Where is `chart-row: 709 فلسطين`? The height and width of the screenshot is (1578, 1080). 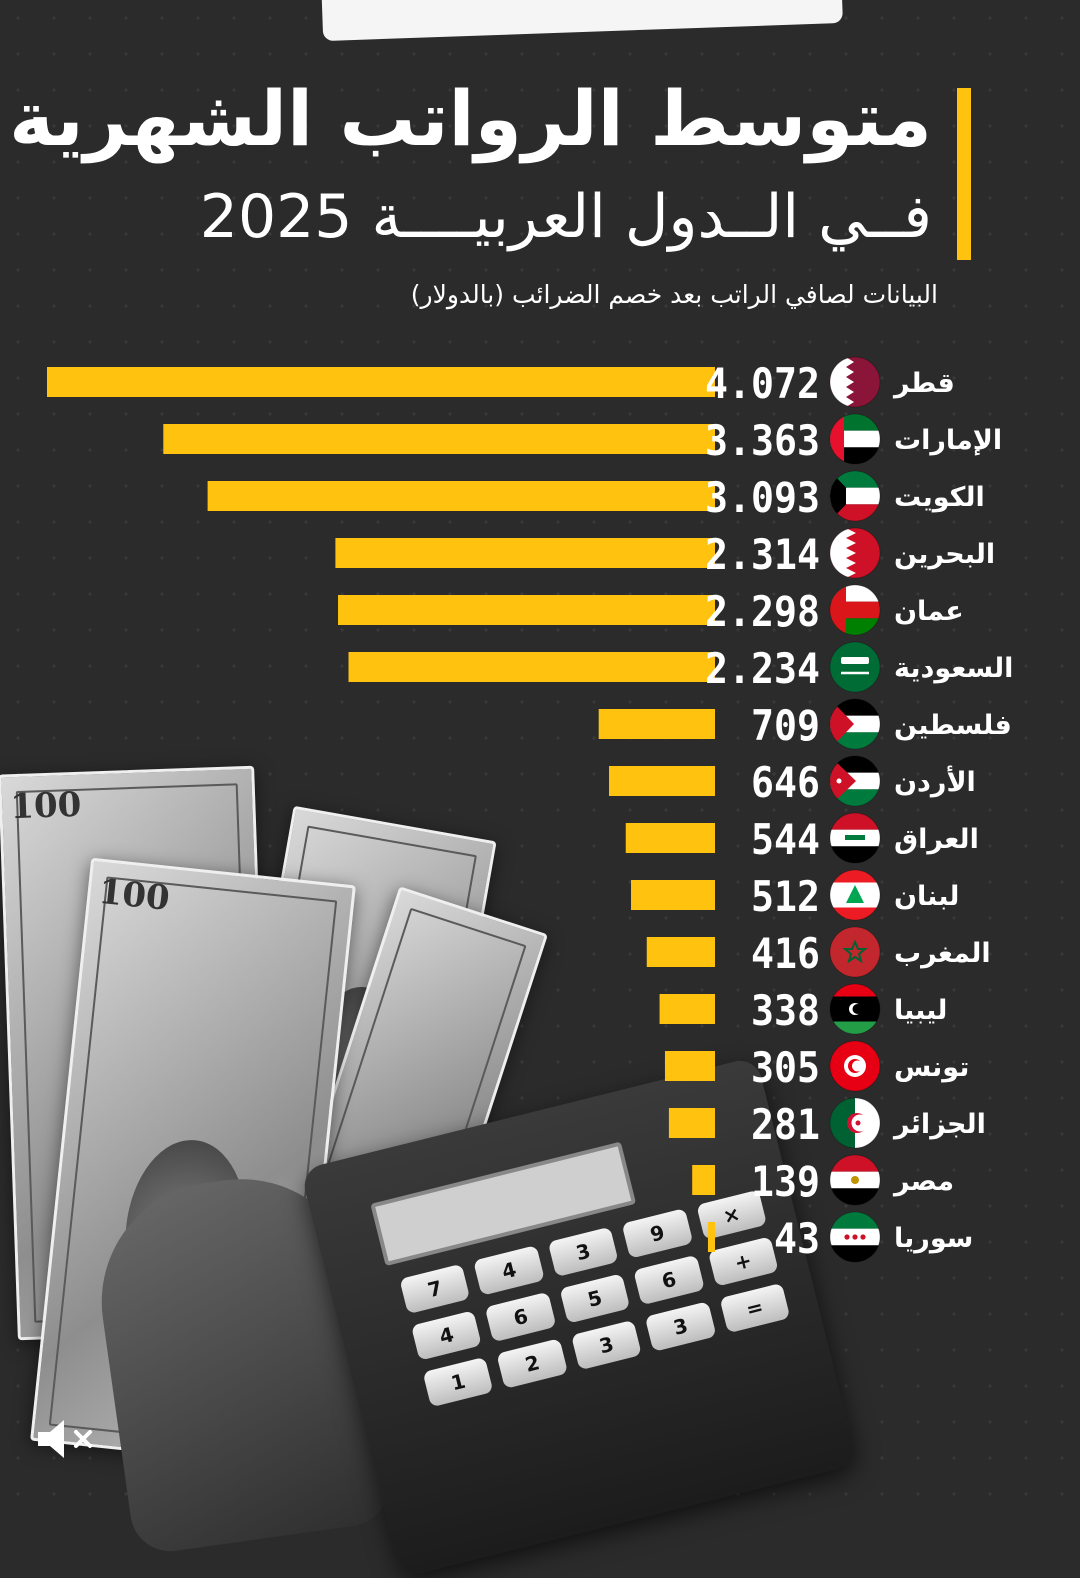 chart-row: 709 فلسطين is located at coordinates (805, 724).